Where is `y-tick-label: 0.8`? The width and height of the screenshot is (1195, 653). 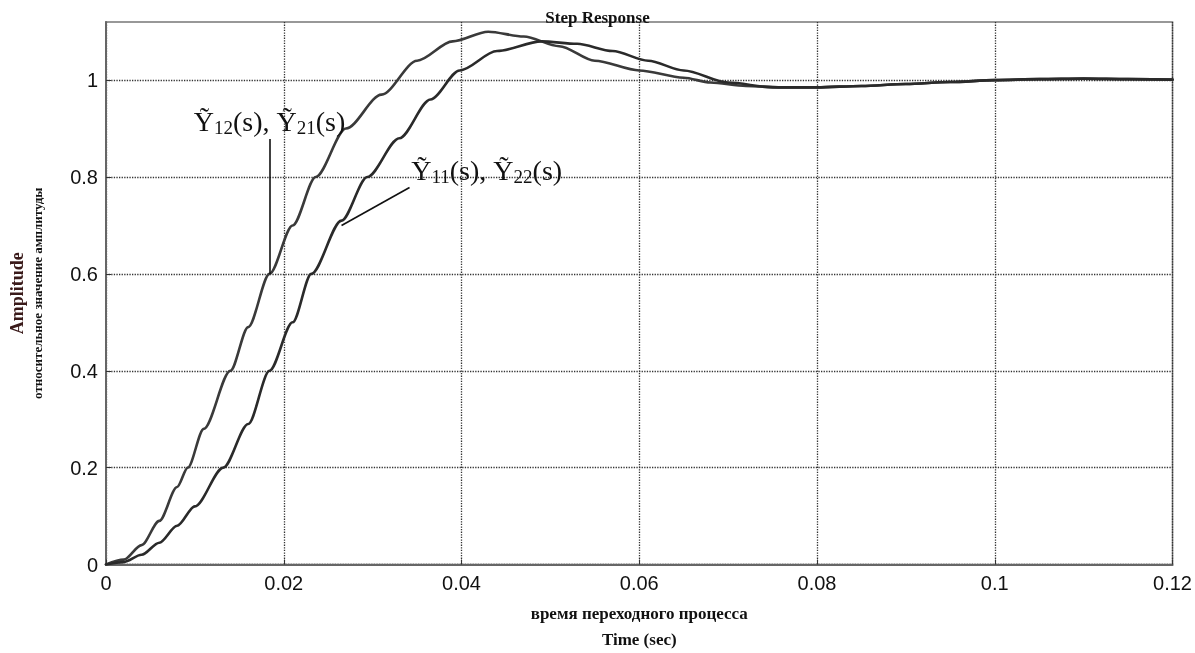 y-tick-label: 0.8 is located at coordinates (84, 177).